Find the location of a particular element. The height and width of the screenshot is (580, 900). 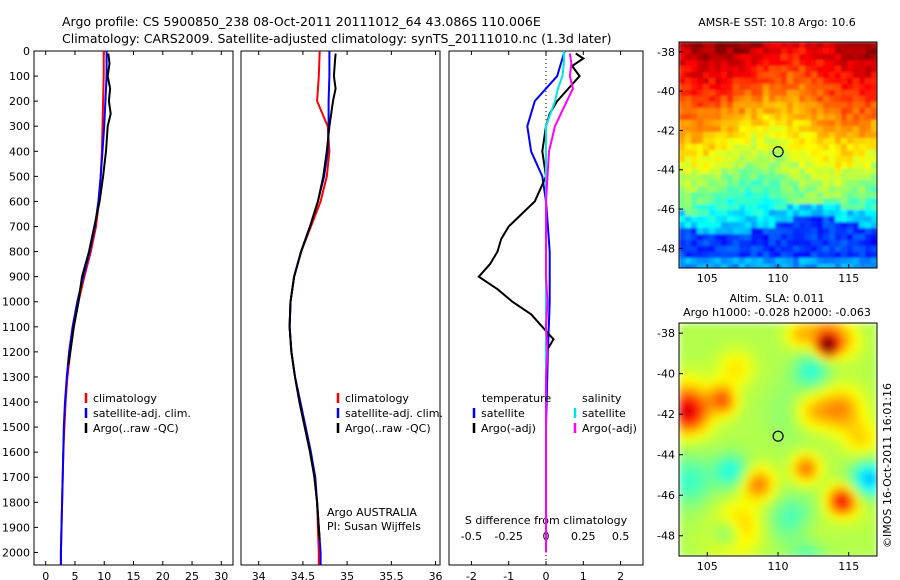

x-tick-label: 34.5 is located at coordinates (303, 575).